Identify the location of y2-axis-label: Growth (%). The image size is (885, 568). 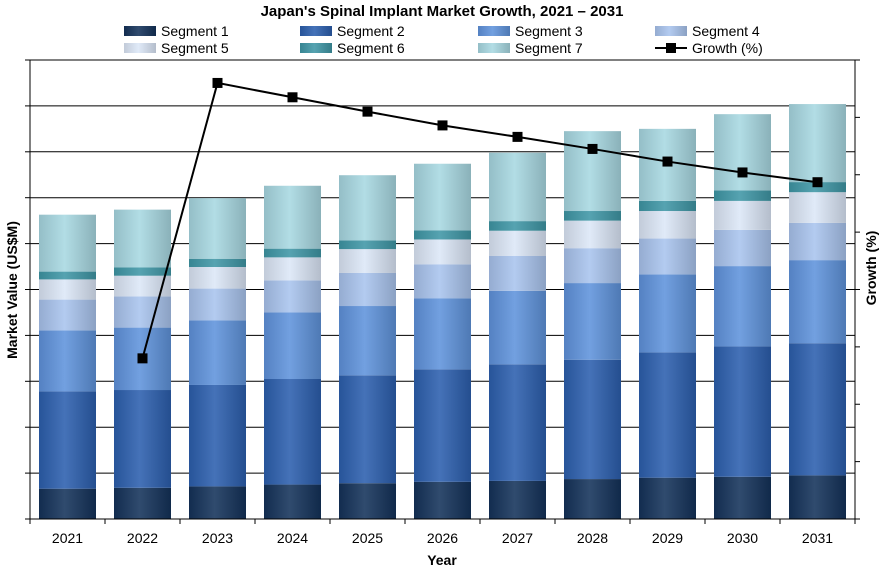
(871, 268).